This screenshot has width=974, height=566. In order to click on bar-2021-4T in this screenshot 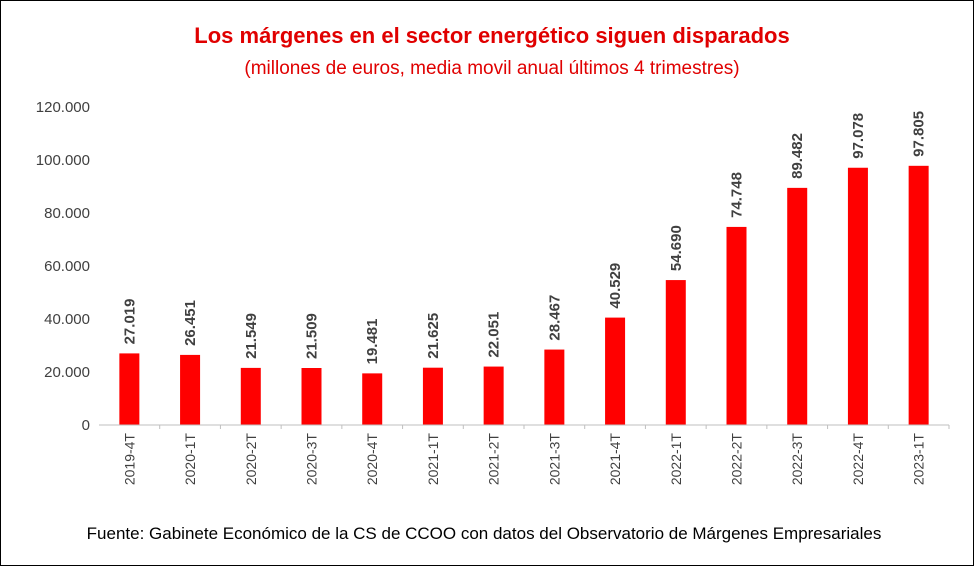, I will do `click(615, 371)`.